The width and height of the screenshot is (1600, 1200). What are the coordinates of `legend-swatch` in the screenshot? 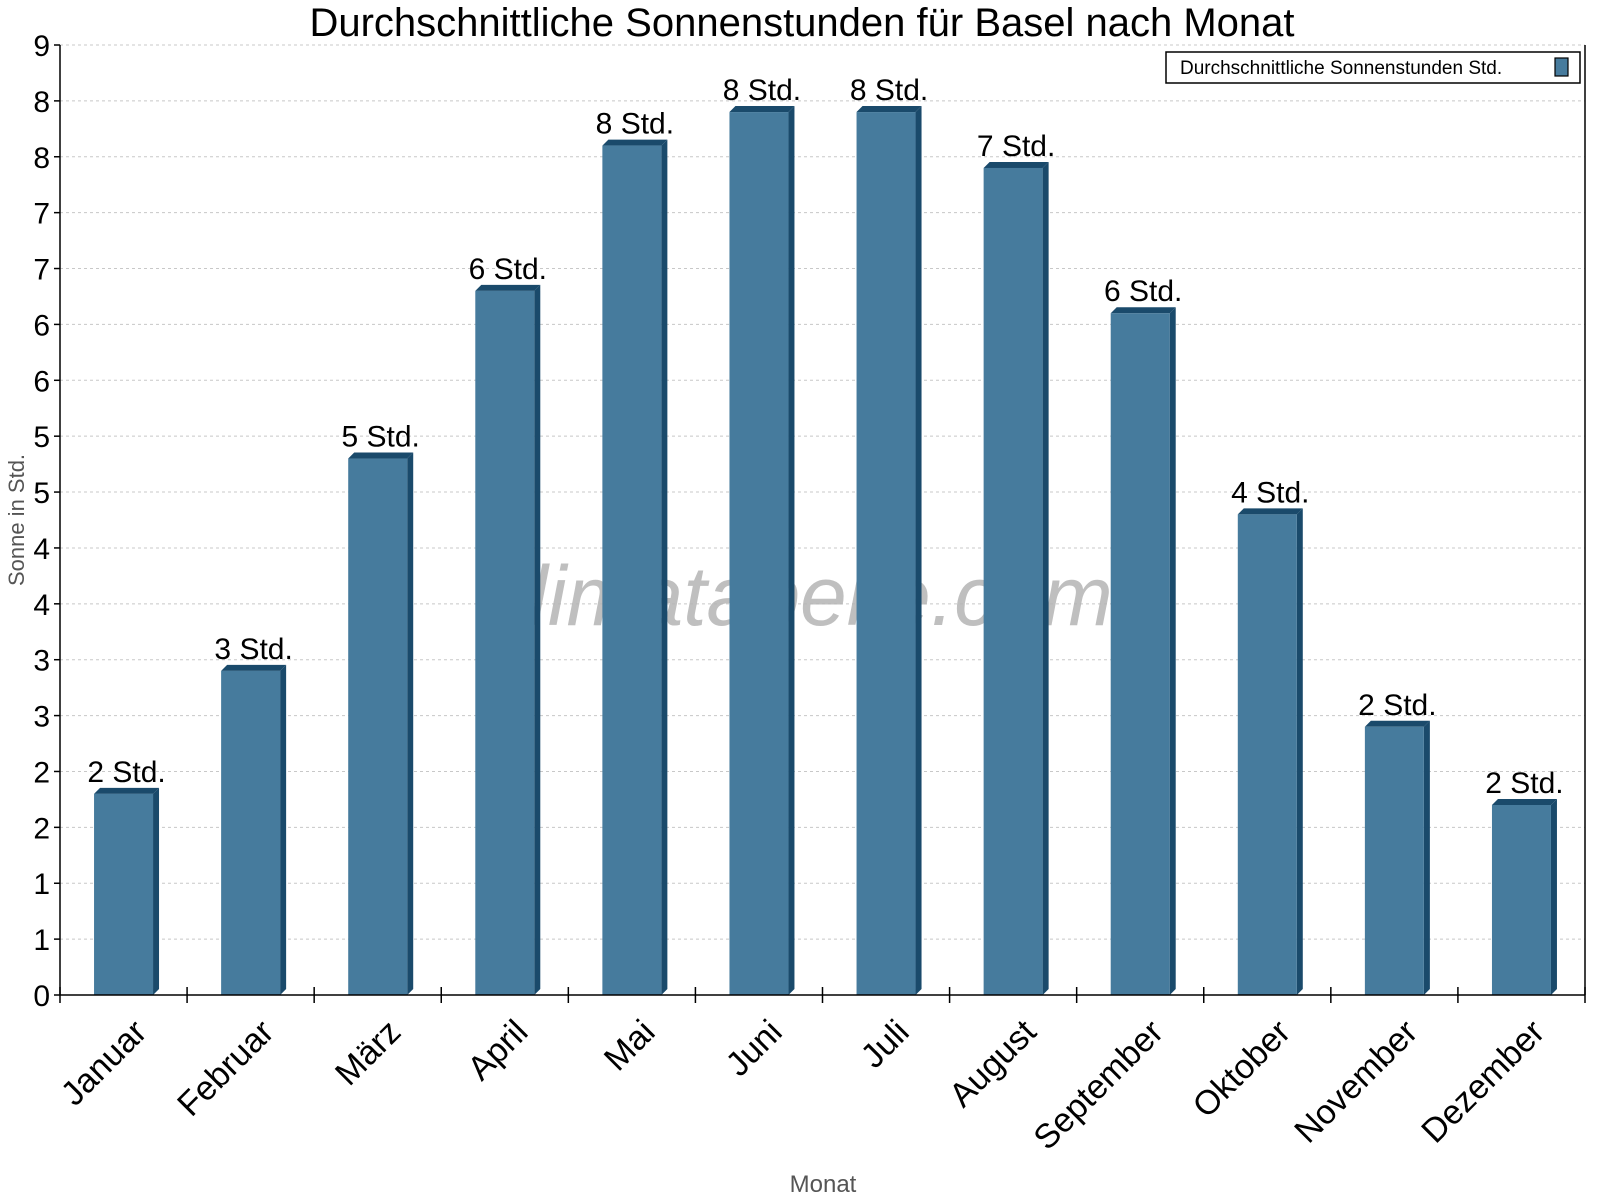 It's located at (1561, 67).